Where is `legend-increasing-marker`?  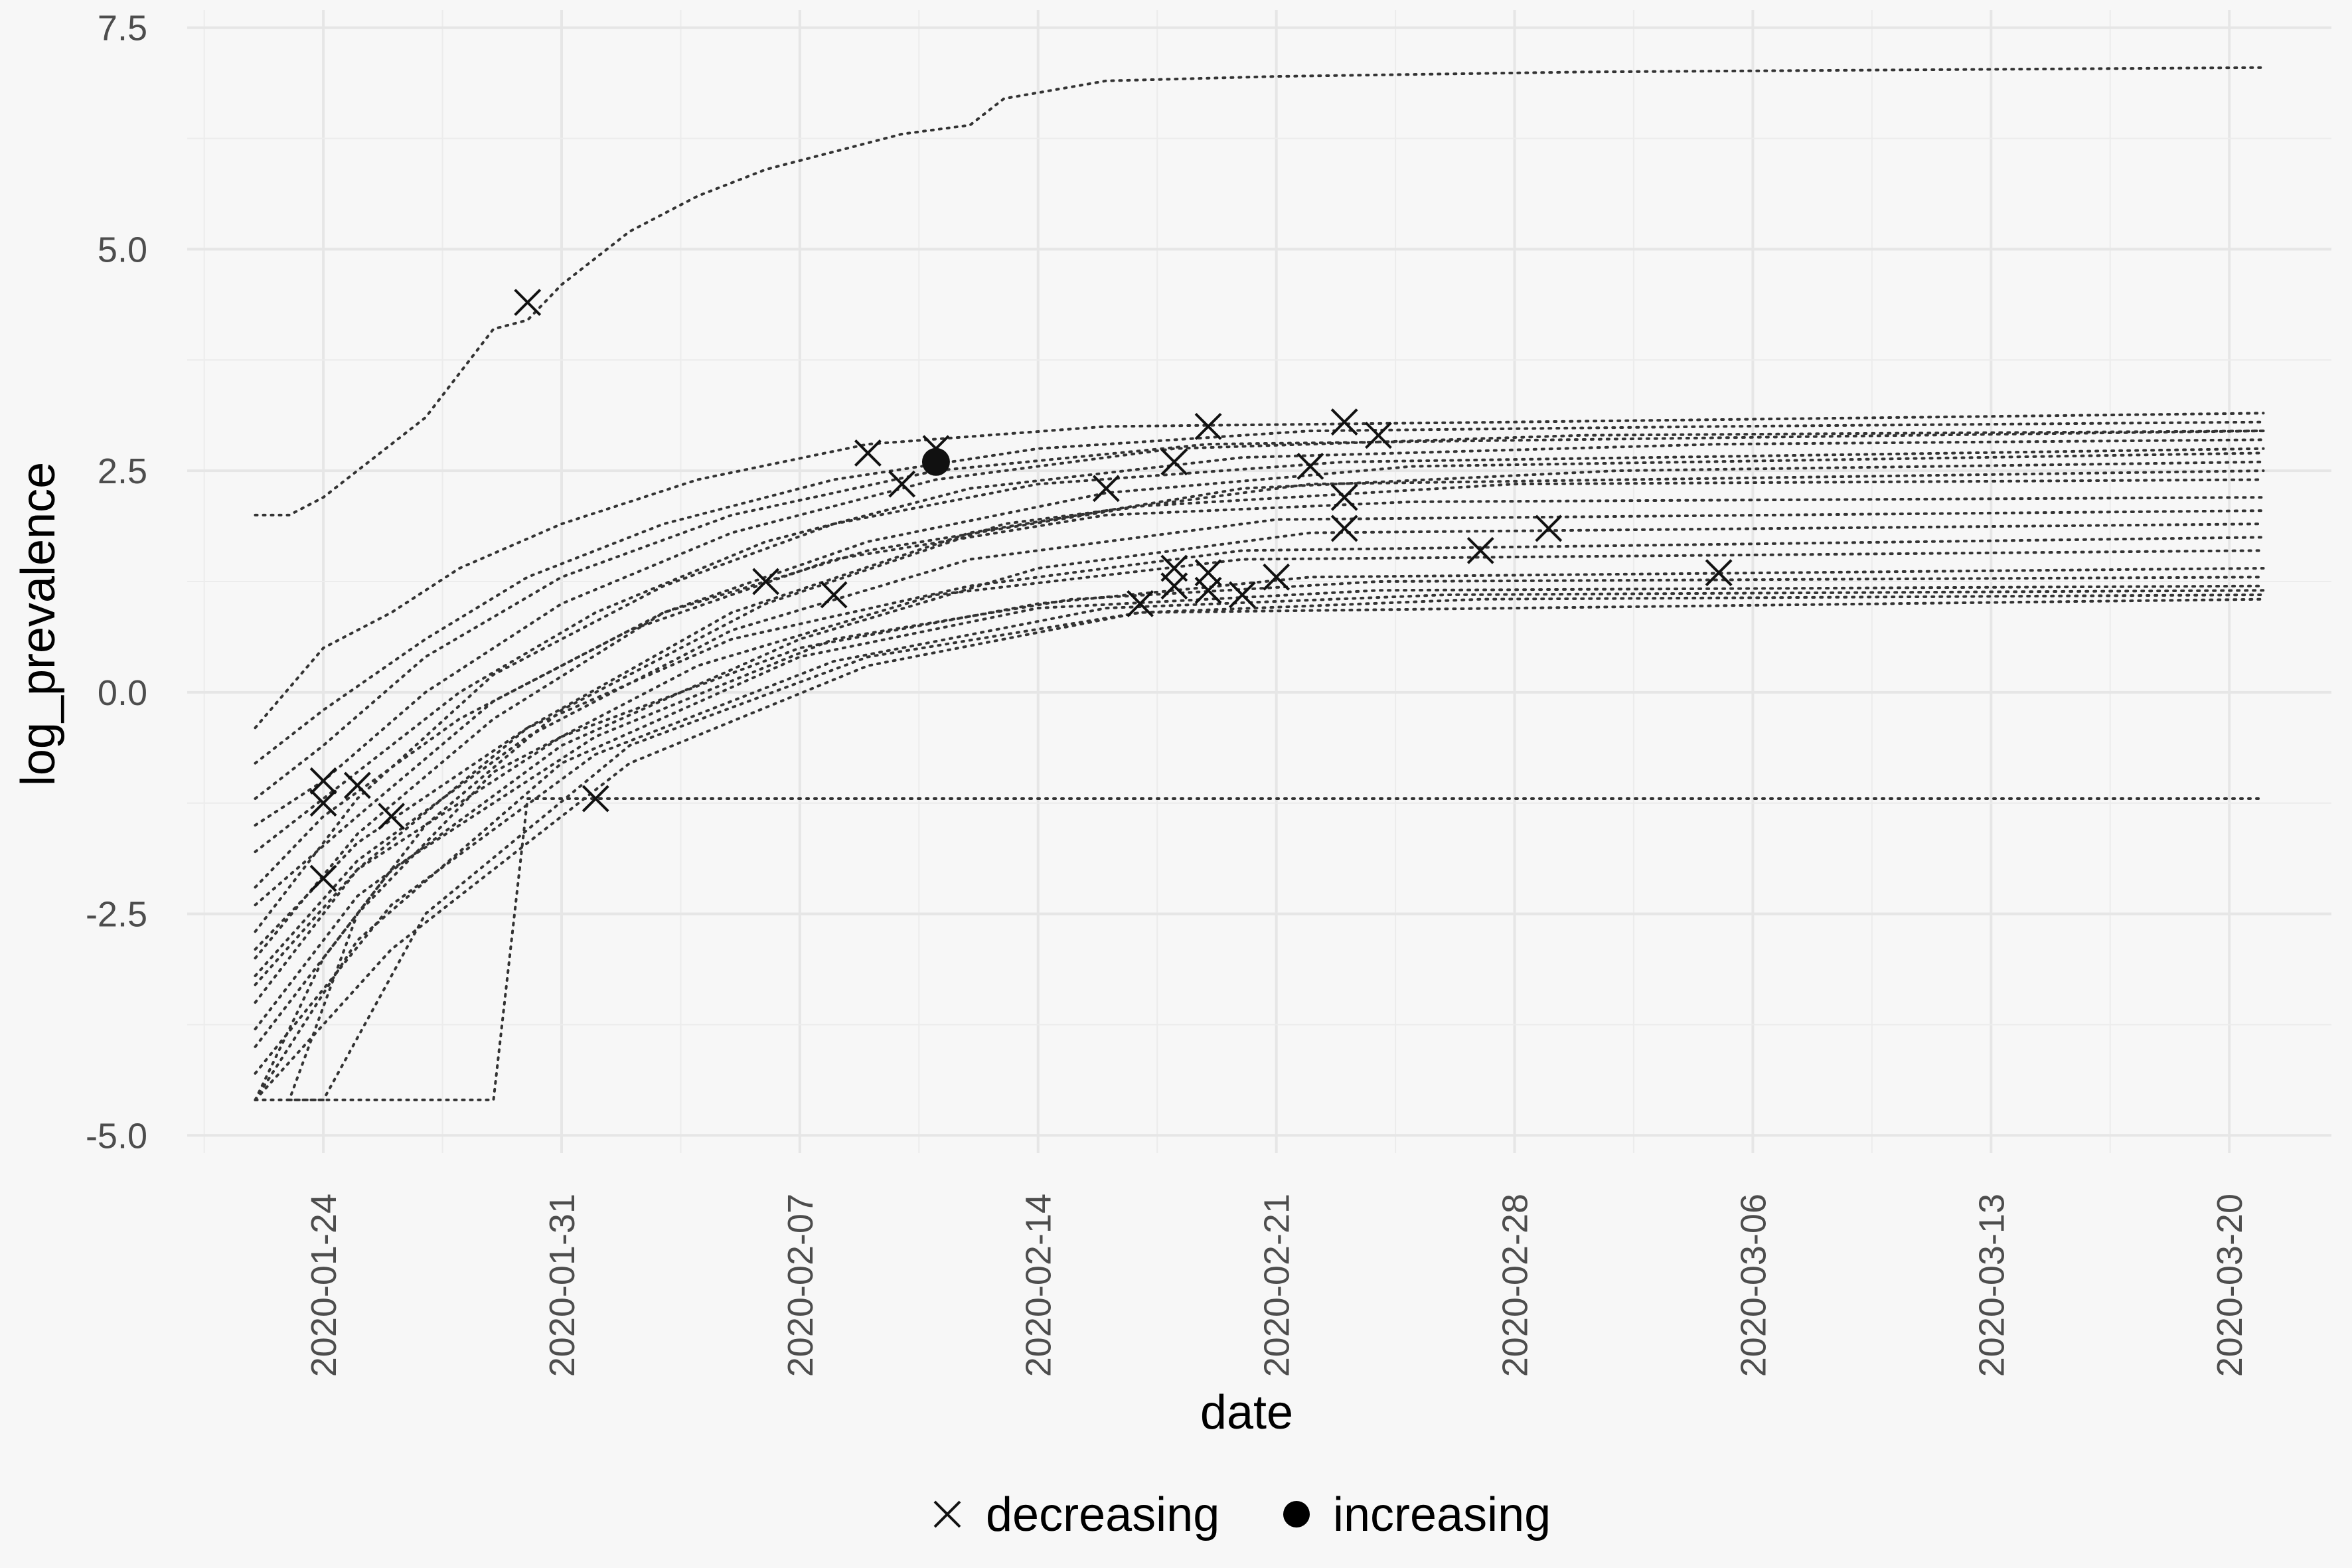 legend-increasing-marker is located at coordinates (1296, 1514).